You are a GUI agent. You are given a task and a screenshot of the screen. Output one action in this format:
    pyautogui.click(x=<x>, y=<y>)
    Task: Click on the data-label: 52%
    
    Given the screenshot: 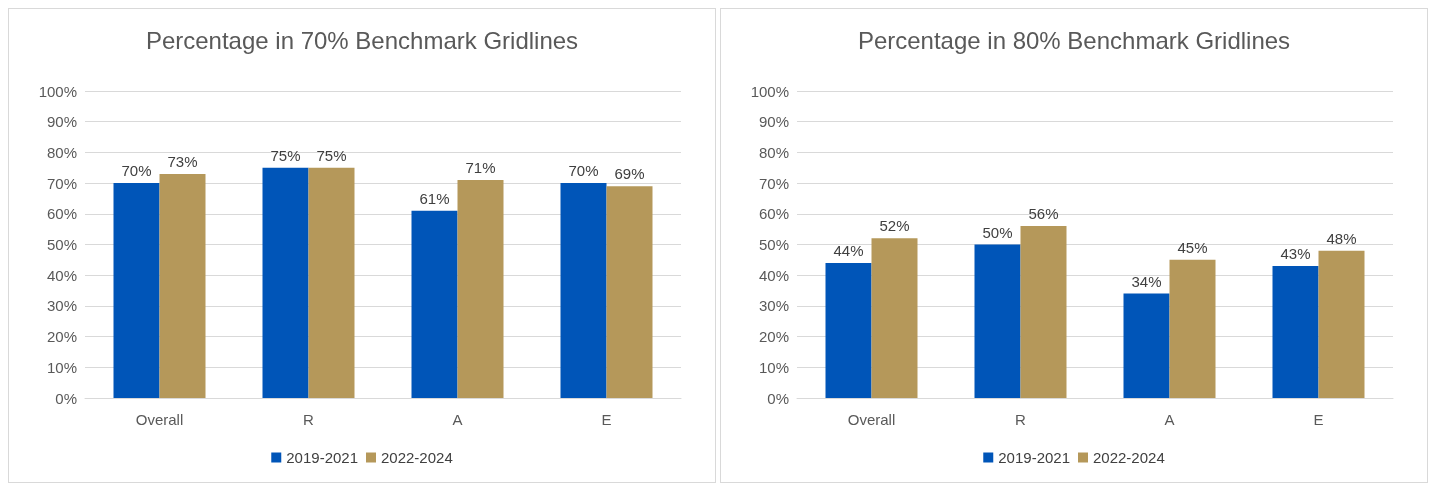 What is the action you would take?
    pyautogui.click(x=894, y=226)
    